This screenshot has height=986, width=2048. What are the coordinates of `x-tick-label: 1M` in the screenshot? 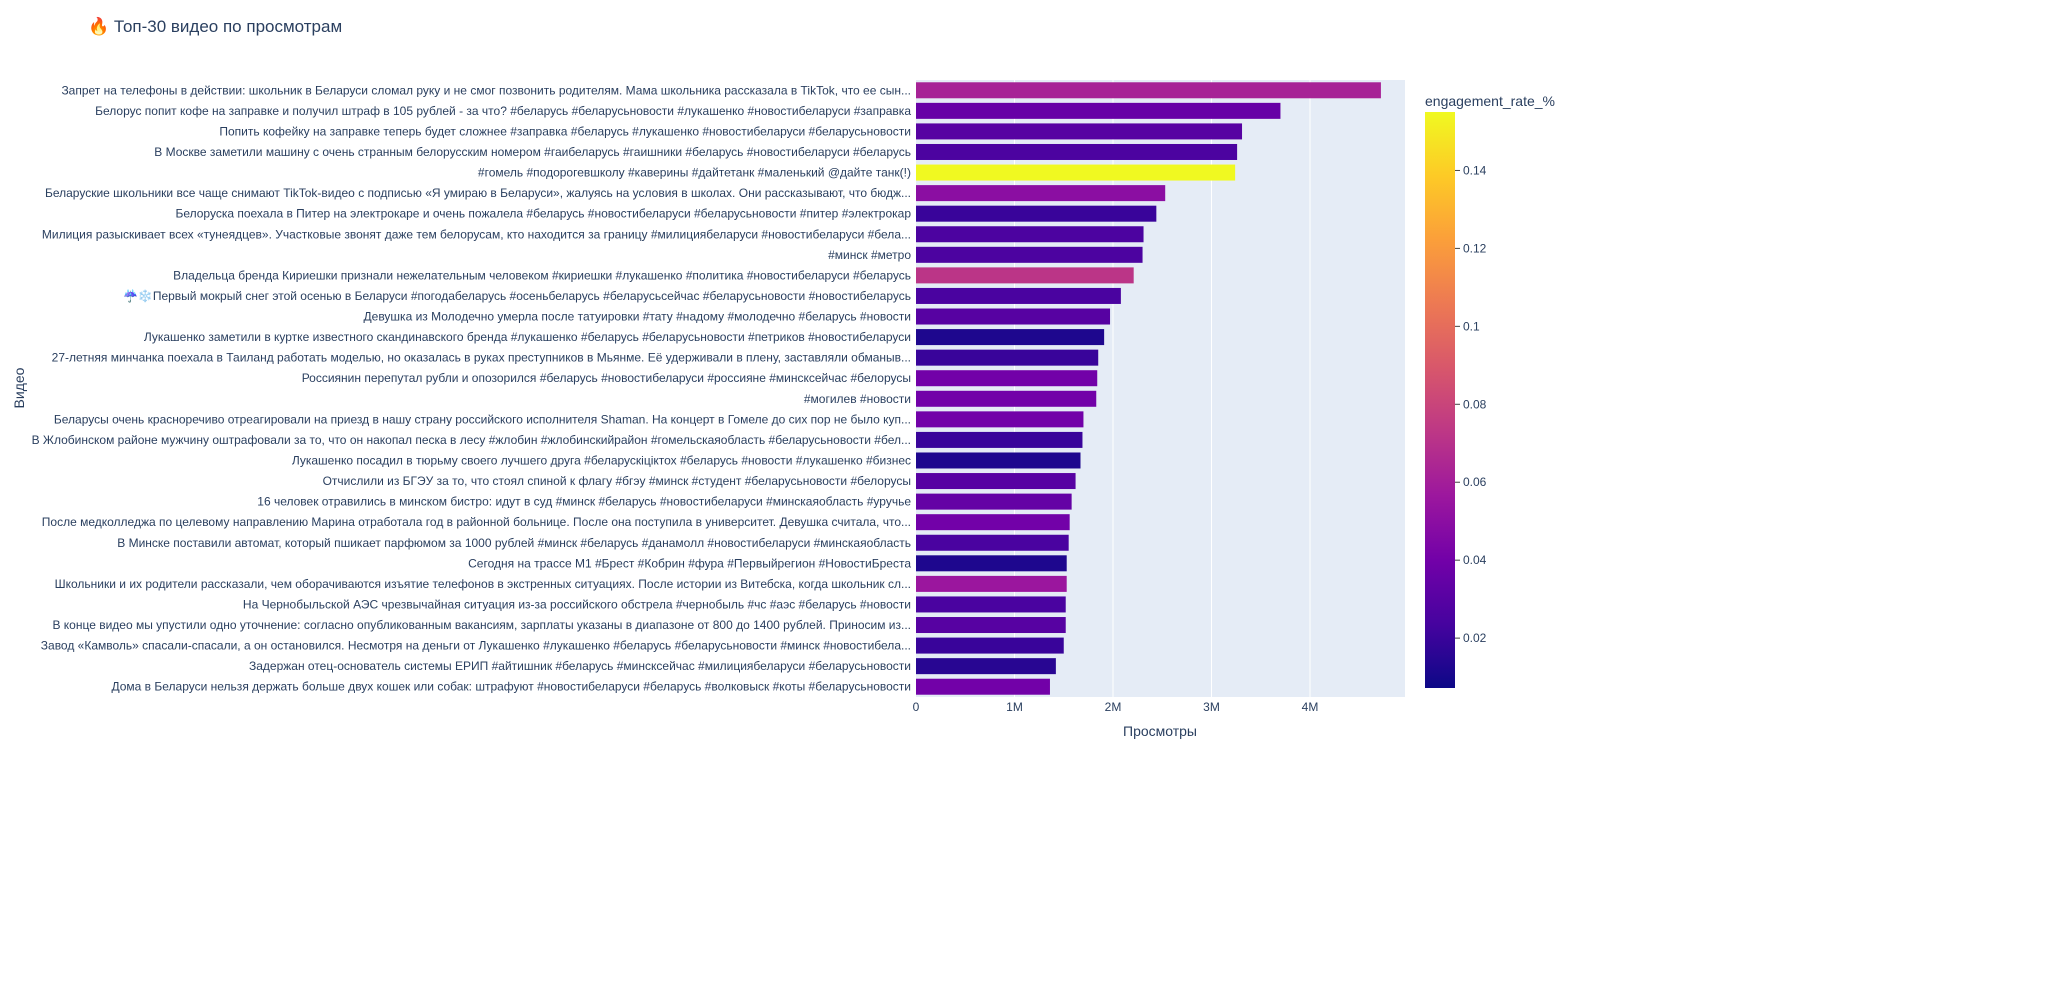 It's located at (1014, 707).